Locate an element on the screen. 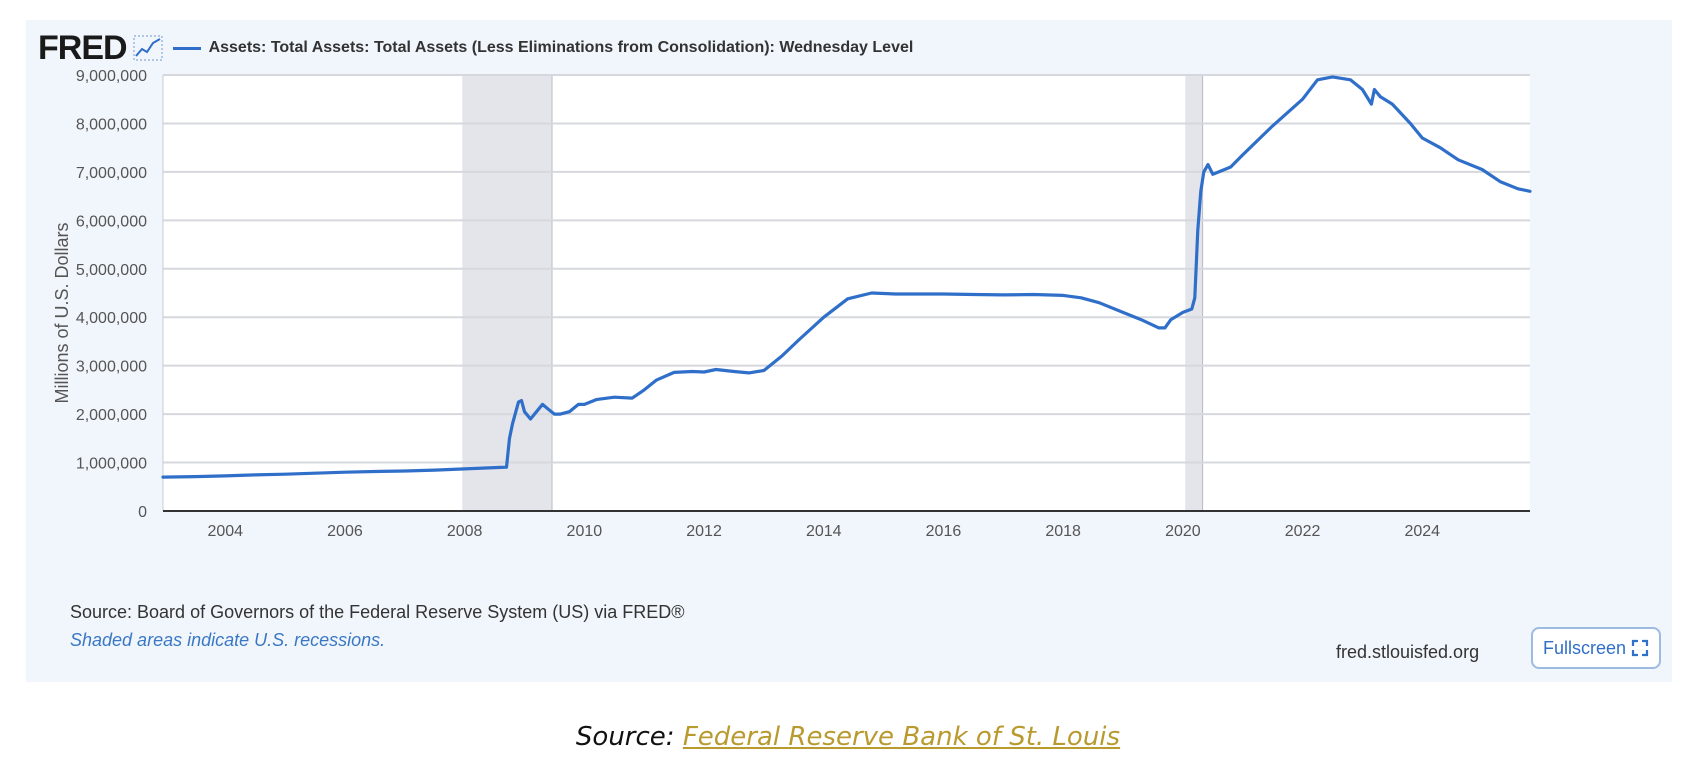 This screenshot has height=784, width=1696. x-tick-label: 2014 is located at coordinates (824, 531).